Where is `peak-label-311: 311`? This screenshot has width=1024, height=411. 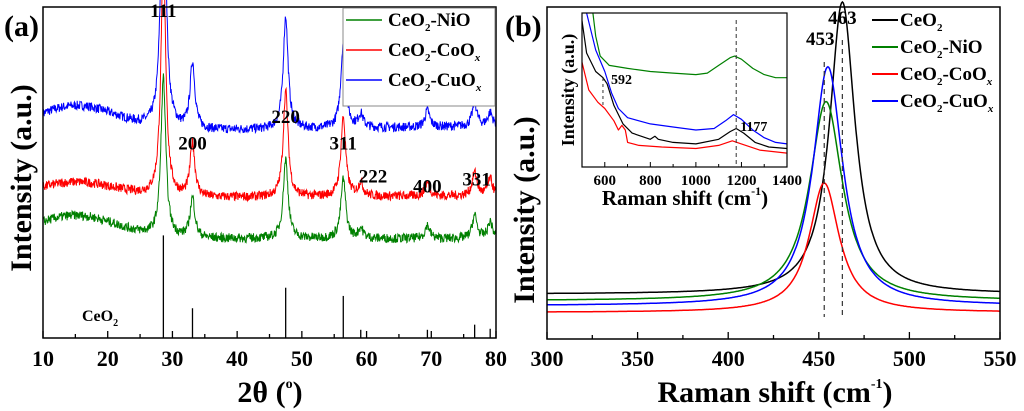
peak-label-311: 311 is located at coordinates (343, 143).